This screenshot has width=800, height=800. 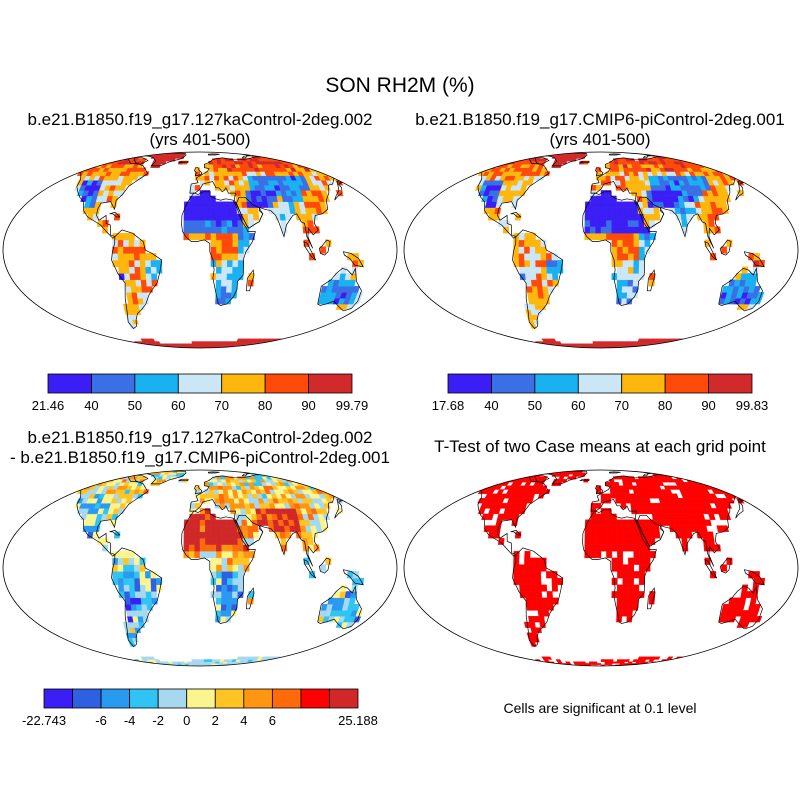 I want to click on coastline-iceland, so click(x=183, y=480).